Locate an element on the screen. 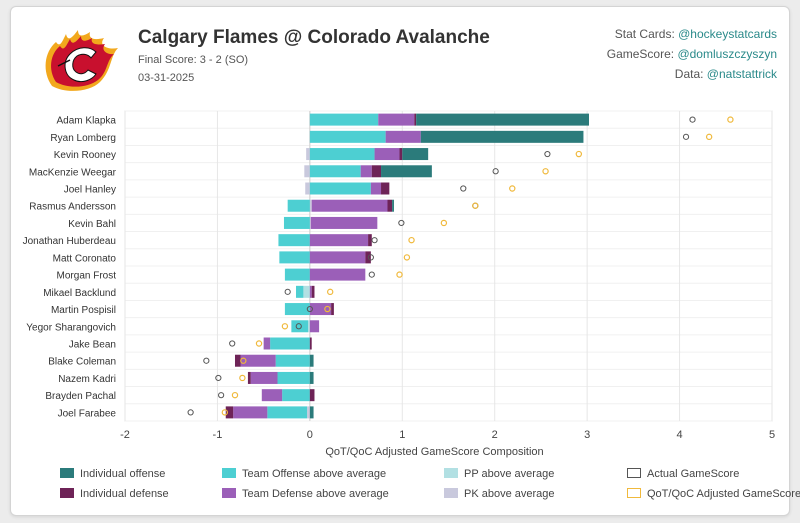 The image size is (800, 523). legend-item: Team Defense above average is located at coordinates (305, 494).